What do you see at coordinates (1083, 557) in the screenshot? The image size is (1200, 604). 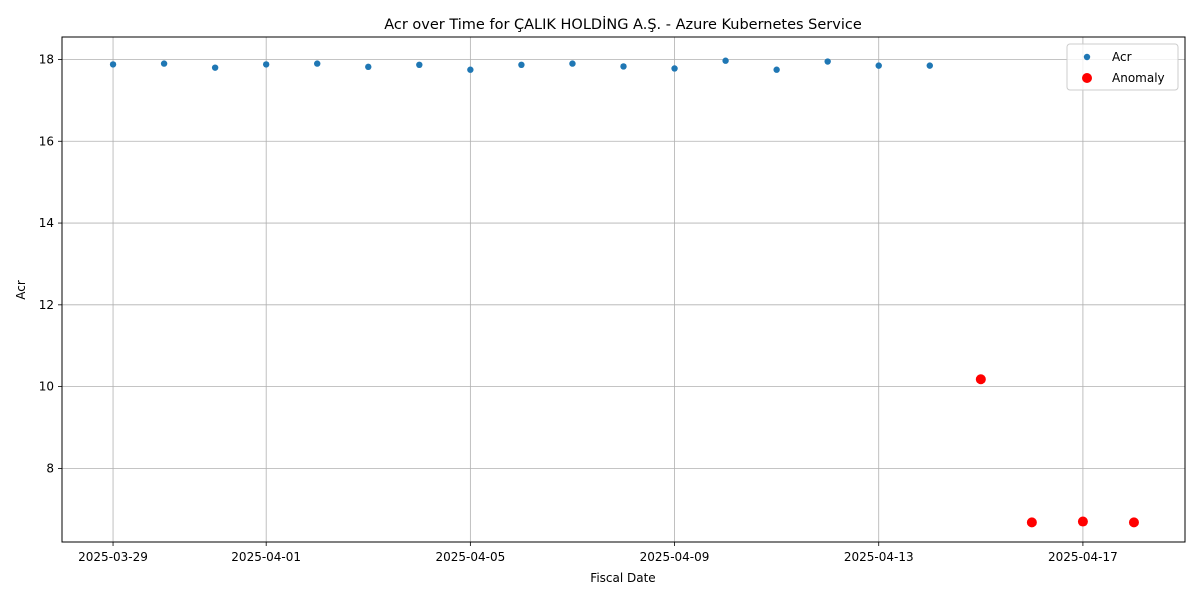 I see `x-tick-label: 2025-04-17` at bounding box center [1083, 557].